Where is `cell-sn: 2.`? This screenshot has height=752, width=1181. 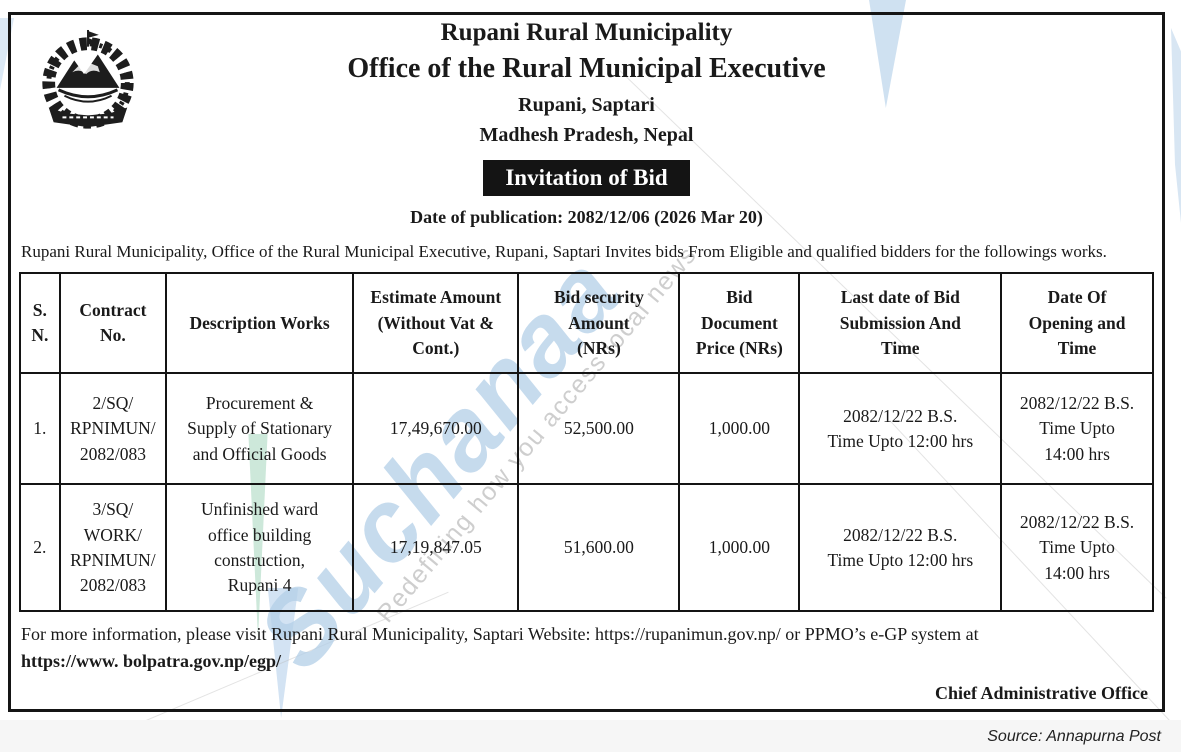 cell-sn: 2. is located at coordinates (40, 548).